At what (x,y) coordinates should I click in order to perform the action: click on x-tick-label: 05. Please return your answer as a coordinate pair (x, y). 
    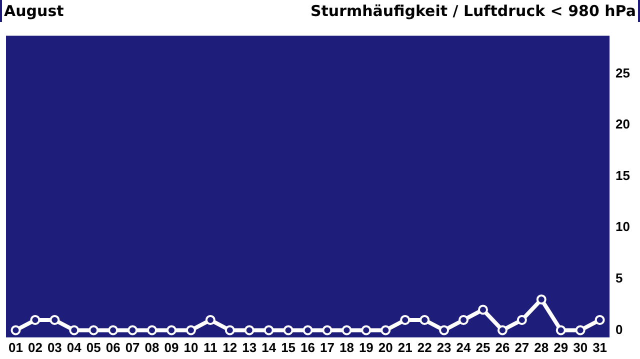
    Looking at the image, I should click on (93, 347).